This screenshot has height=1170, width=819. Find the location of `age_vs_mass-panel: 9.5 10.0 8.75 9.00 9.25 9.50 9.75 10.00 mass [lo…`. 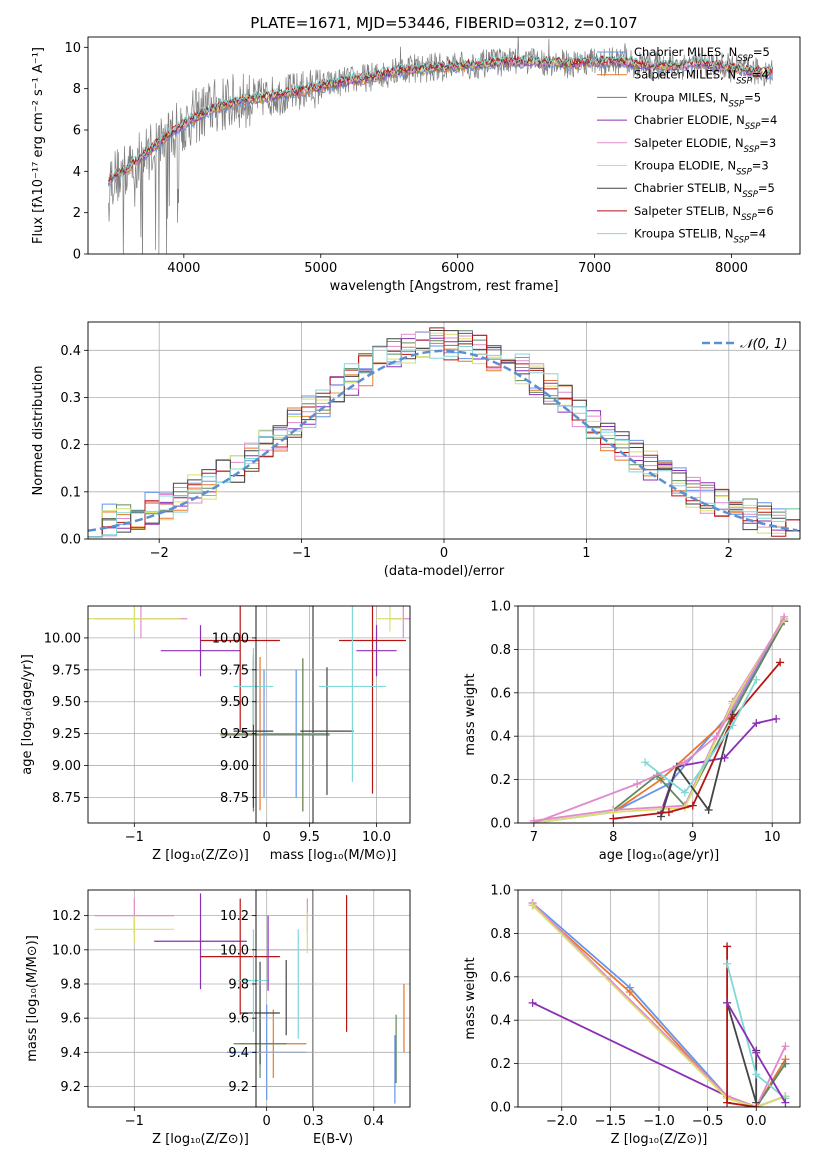

age_vs_mass-panel: 9.5 10.0 8.75 9.00 9.25 9.50 9.75 10.00 mass [lo… is located at coordinates (311, 734).